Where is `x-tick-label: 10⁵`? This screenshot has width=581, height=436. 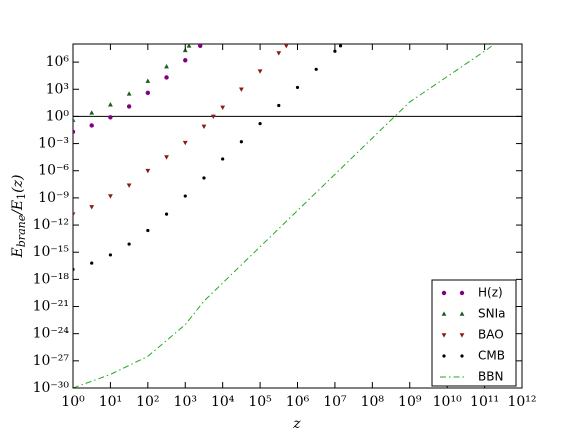
x-tick-label: 10⁵ is located at coordinates (260, 402).